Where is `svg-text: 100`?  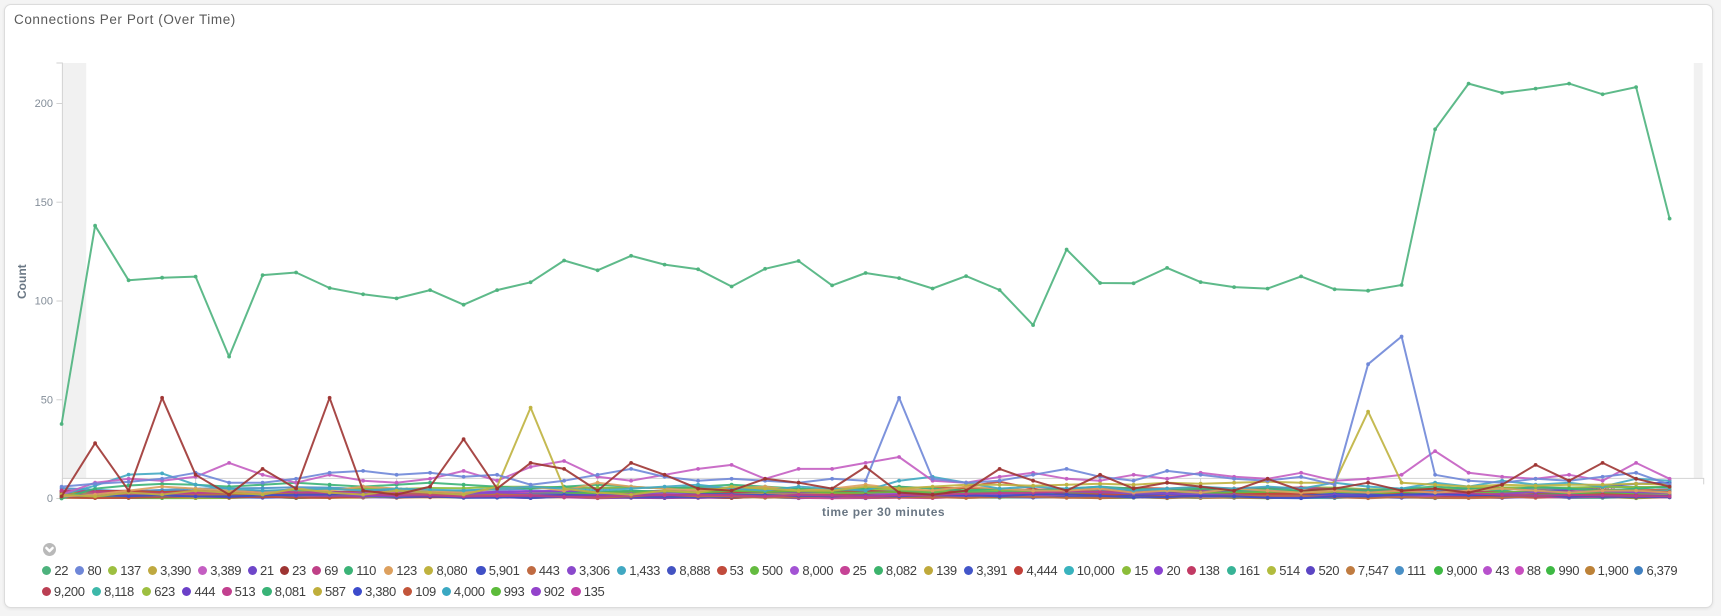
svg-text: 100 is located at coordinates (44, 302).